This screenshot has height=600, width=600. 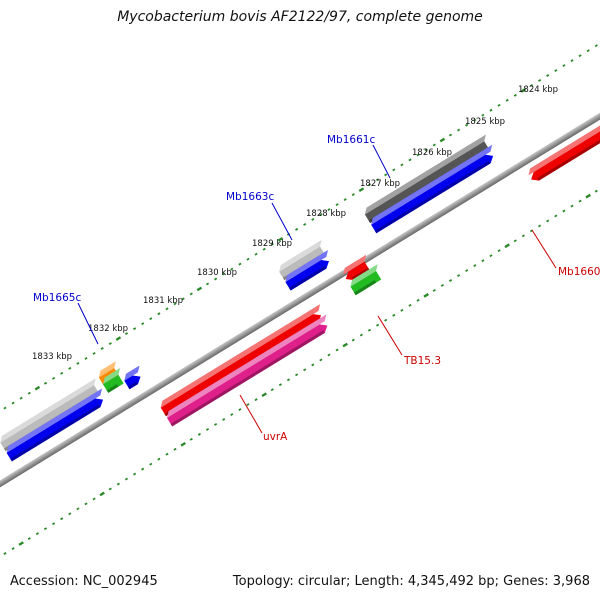 What do you see at coordinates (282, 221) in the screenshot?
I see `leader-mb1663c` at bounding box center [282, 221].